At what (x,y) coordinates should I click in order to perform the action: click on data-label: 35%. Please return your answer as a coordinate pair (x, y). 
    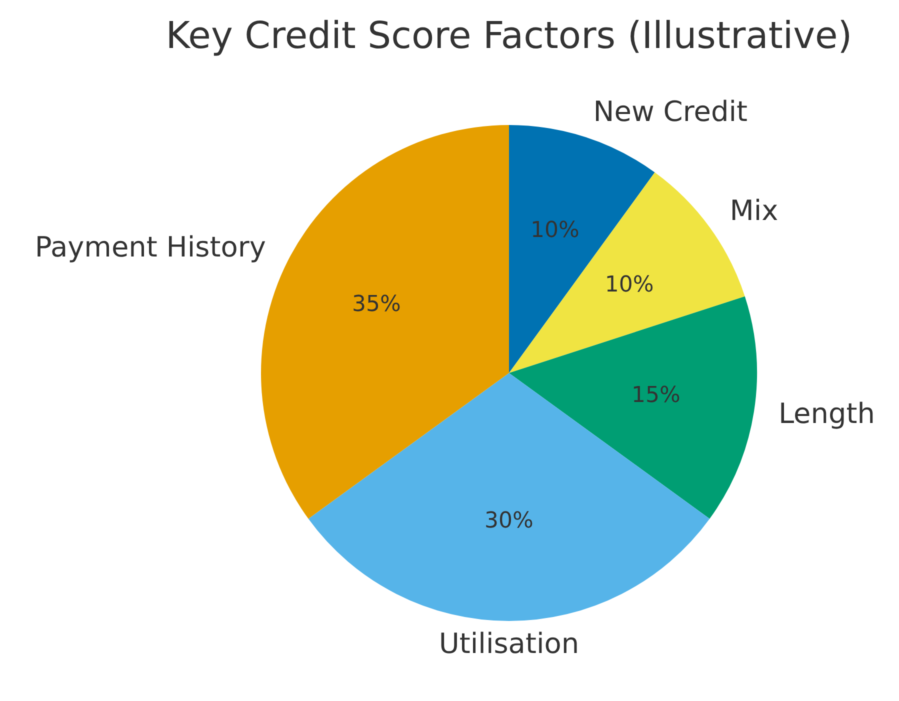
    Looking at the image, I should click on (376, 305).